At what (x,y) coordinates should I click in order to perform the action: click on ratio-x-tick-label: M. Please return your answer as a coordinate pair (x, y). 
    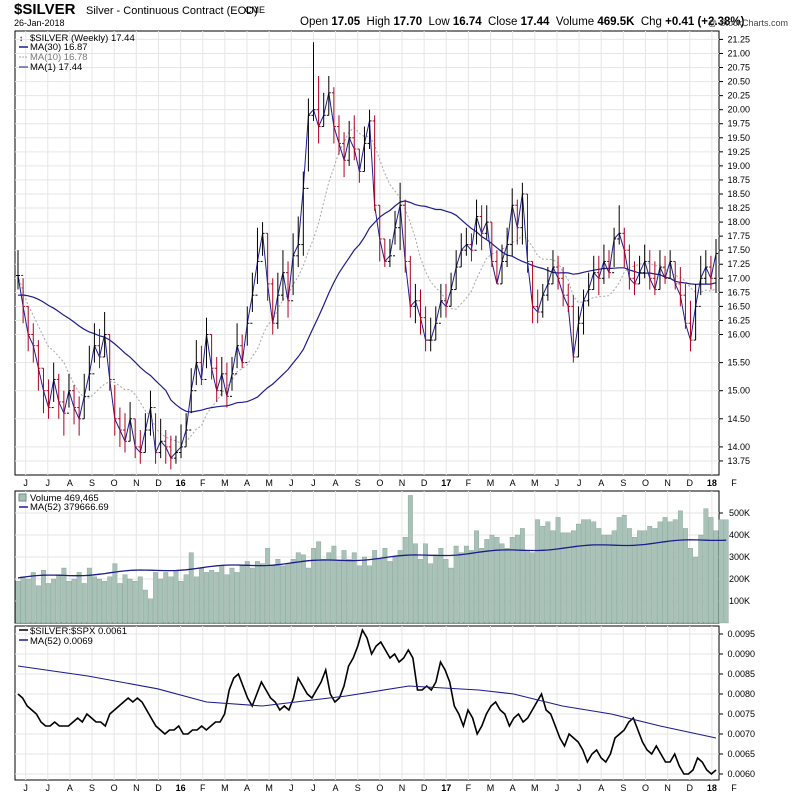
    Looking at the image, I should click on (535, 788).